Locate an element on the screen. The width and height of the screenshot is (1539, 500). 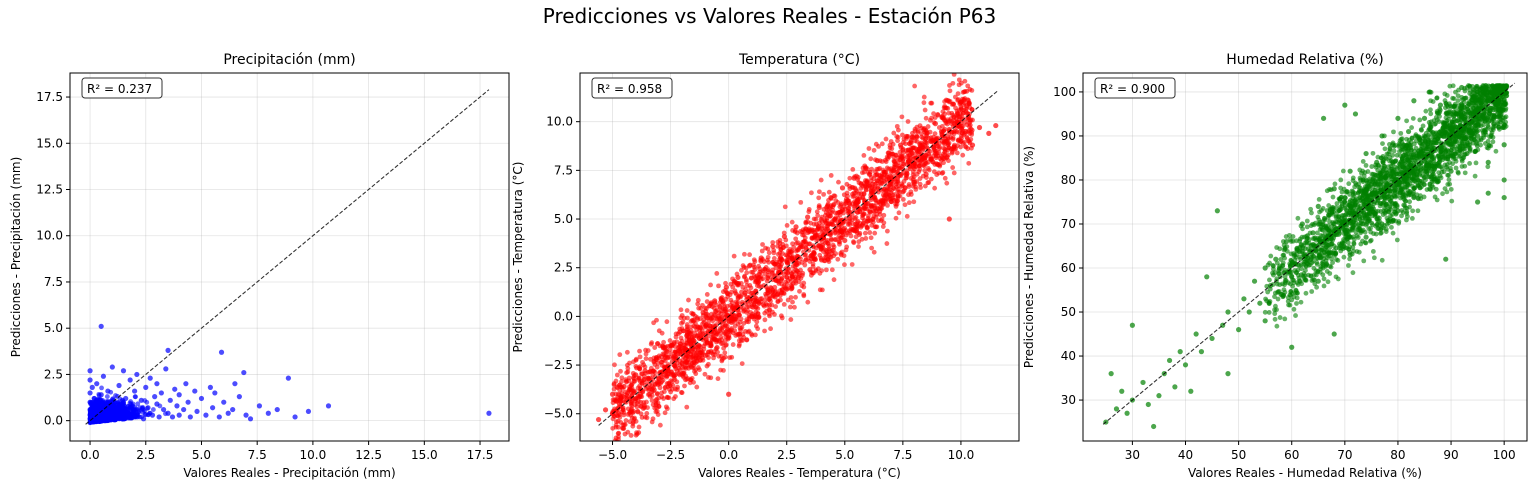
ytick-label-humedad: 80 is located at coordinates (1068, 180).